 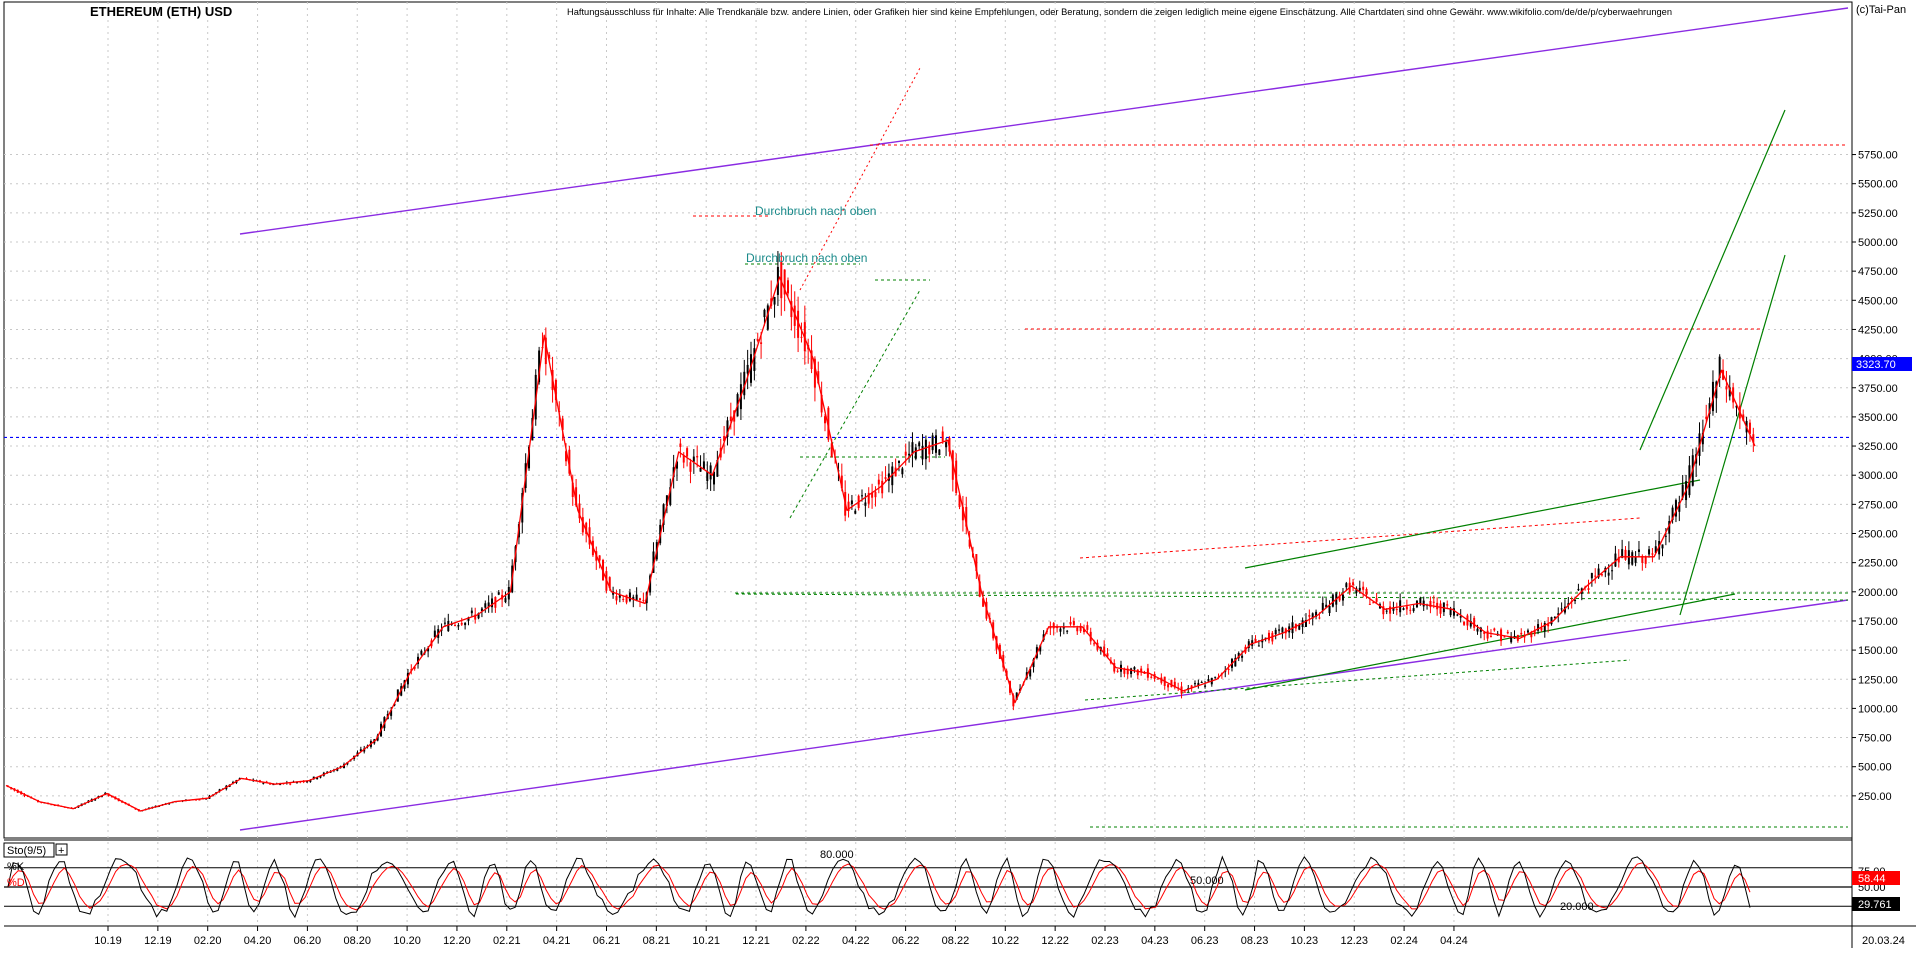 What do you see at coordinates (806, 941) in the screenshot?
I see `x-tick-label: 02.22` at bounding box center [806, 941].